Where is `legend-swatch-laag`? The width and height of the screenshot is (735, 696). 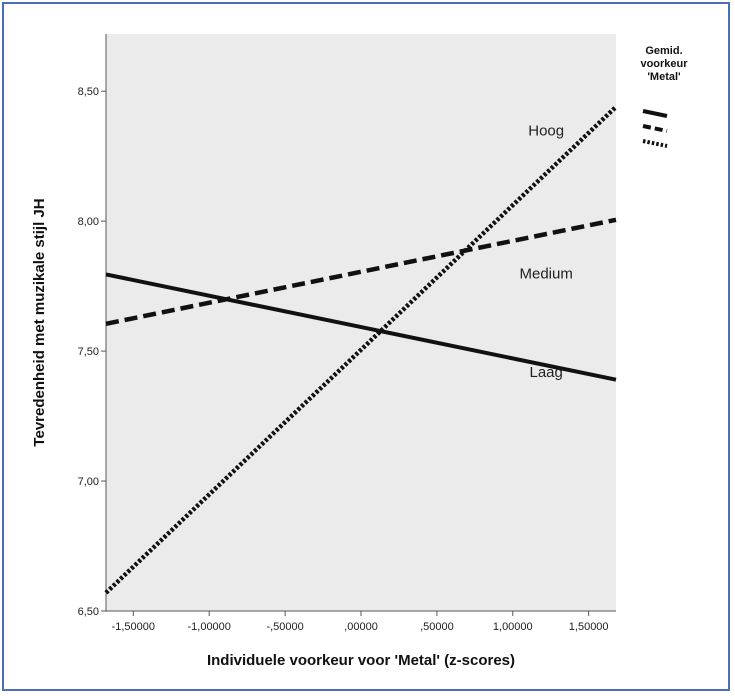 legend-swatch-laag is located at coordinates (655, 113).